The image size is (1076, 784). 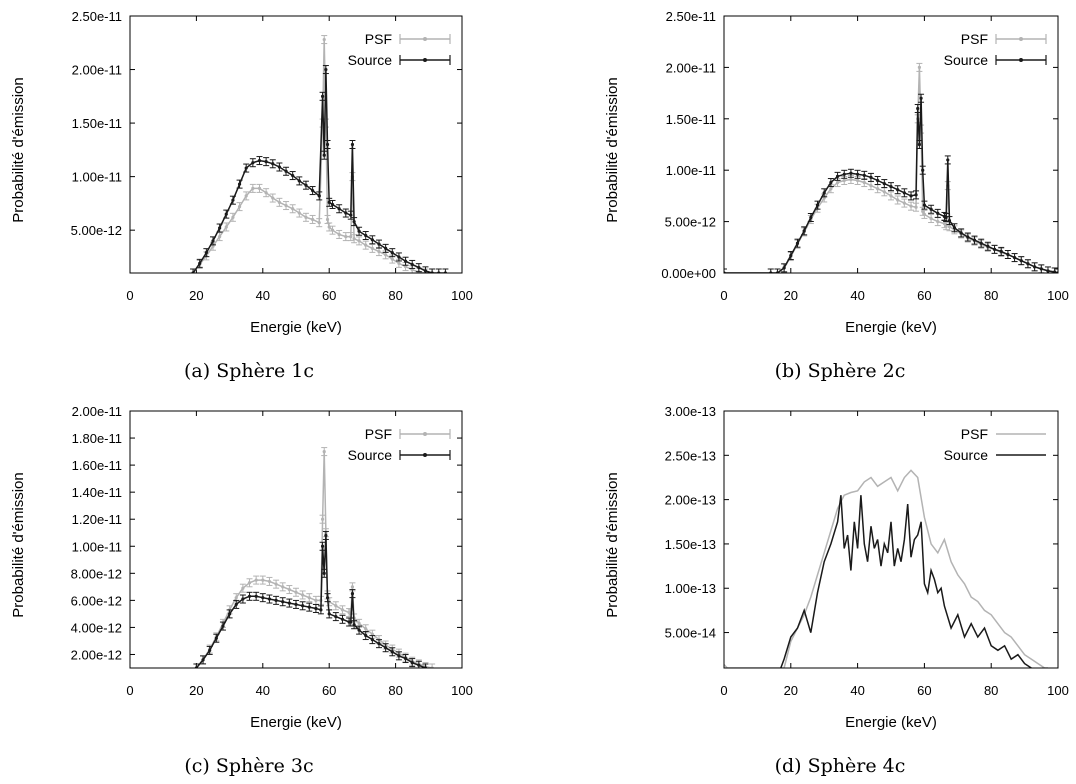 What do you see at coordinates (690, 455) in the screenshot?
I see `y-tick-label: 2.50e-13` at bounding box center [690, 455].